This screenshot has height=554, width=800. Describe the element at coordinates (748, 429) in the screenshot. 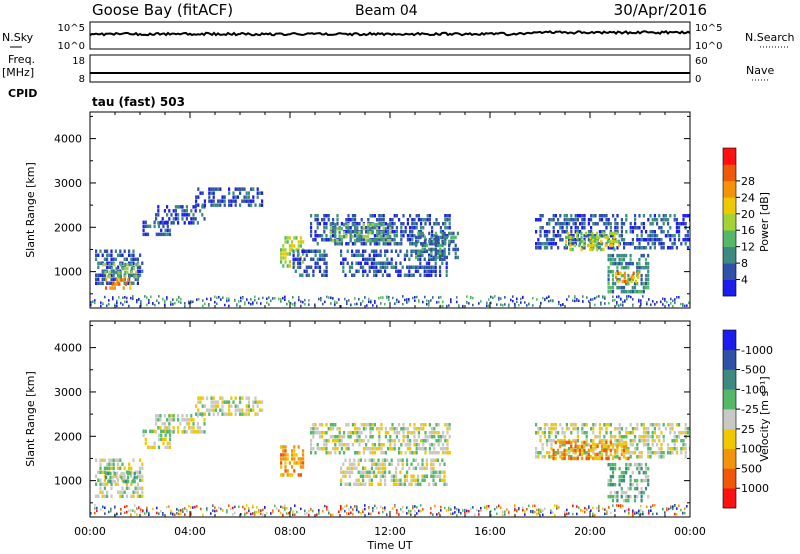

I see `colorbar-tick-label: 25` at that location.